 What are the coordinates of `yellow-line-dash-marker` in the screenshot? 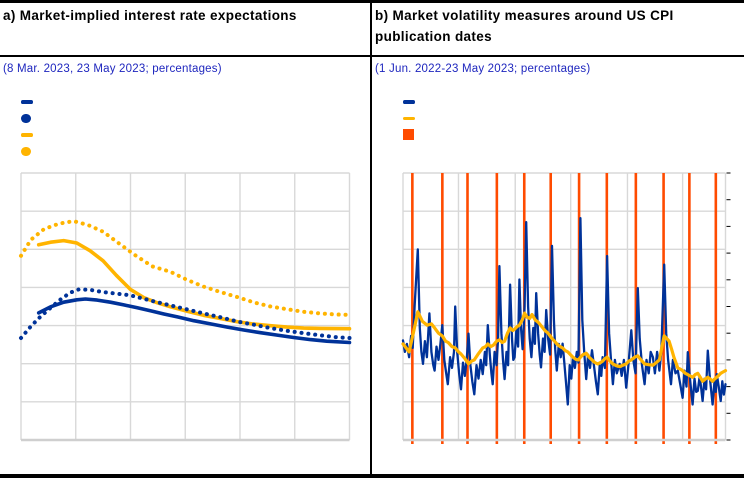 It's located at (408, 118).